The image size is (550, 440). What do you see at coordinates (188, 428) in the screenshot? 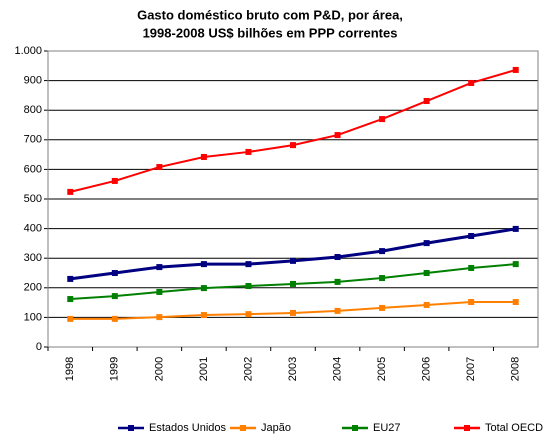
I see `legend-label: Estados Unidos` at bounding box center [188, 428].